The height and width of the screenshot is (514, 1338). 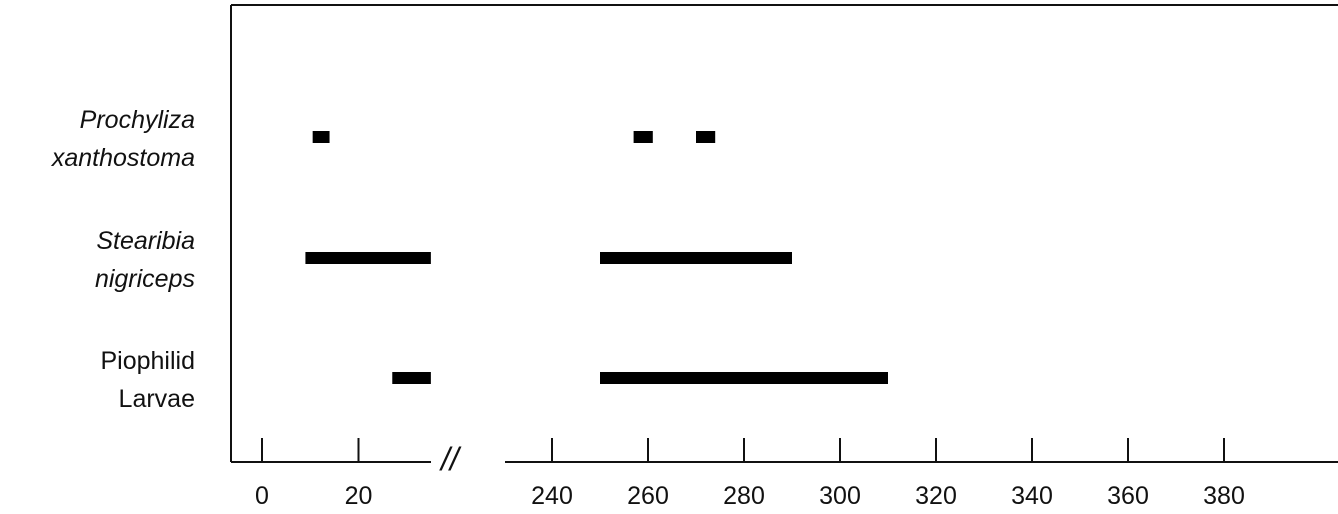 What do you see at coordinates (157, 399) in the screenshot?
I see `series-label: Larvae` at bounding box center [157, 399].